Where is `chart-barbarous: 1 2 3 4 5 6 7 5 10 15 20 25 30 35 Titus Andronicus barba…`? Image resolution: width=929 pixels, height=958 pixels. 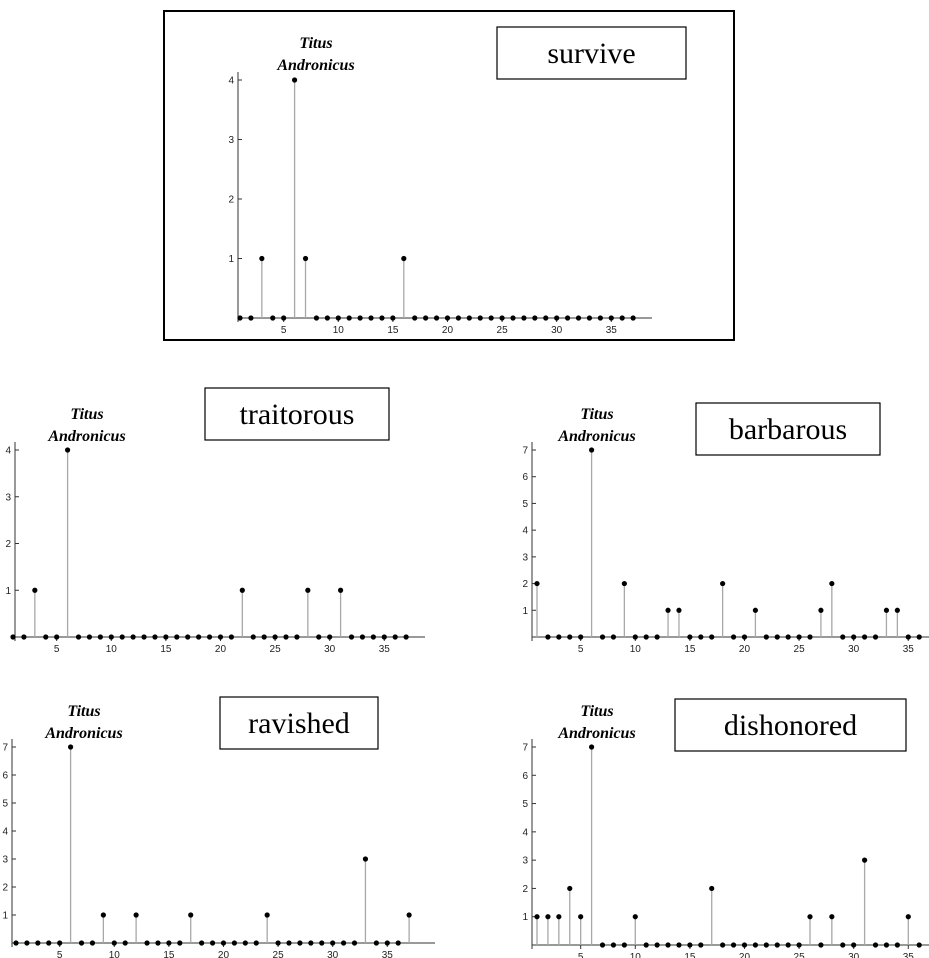 chart-barbarous: 1 2 3 4 5 6 7 5 10 15 20 25 30 35 Titus Andronicus barba… is located at coordinates (725, 528).